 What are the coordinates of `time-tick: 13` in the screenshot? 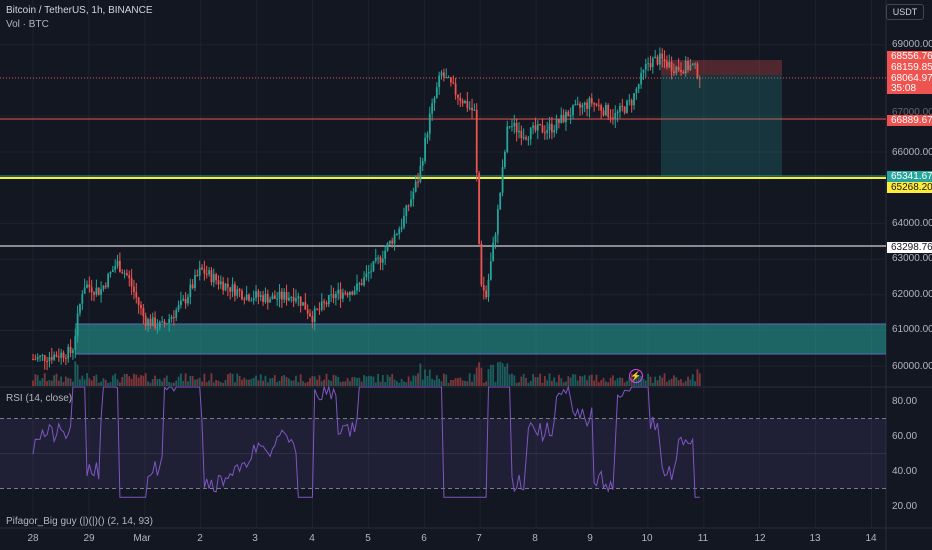 It's located at (815, 538).